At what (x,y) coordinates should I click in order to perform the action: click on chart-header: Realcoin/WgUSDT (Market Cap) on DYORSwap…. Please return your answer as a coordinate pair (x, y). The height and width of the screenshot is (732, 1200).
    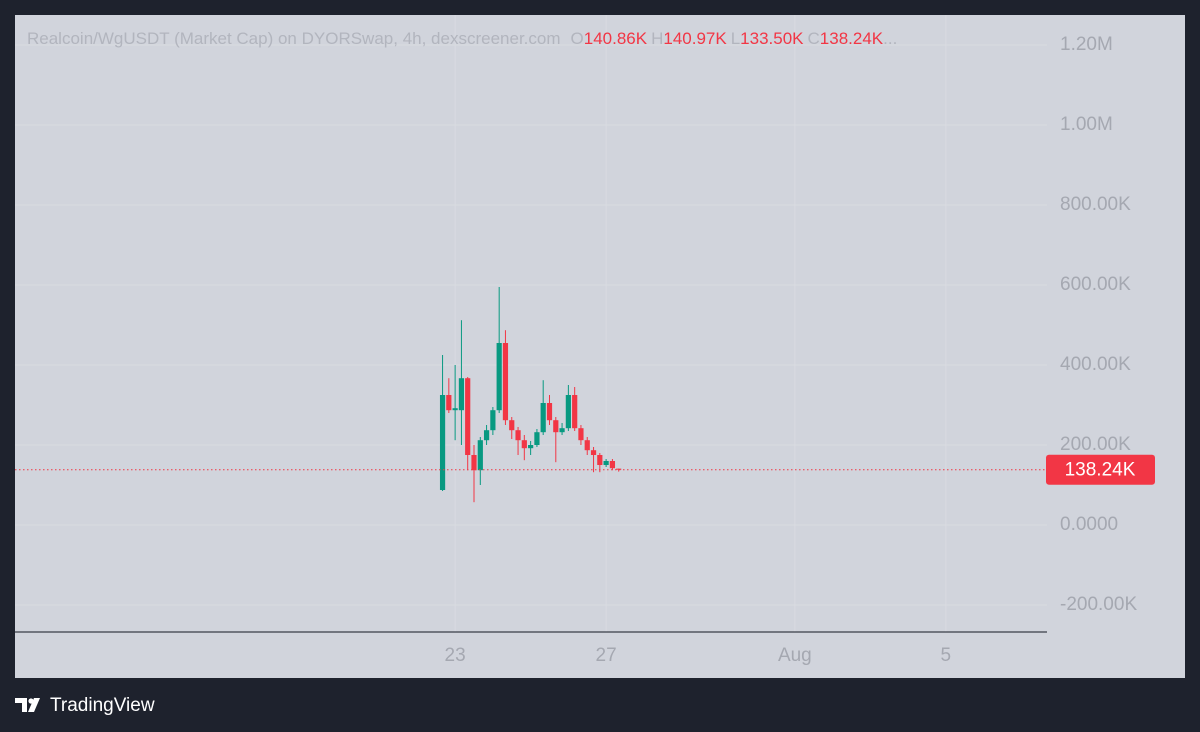
    Looking at the image, I should click on (462, 38).